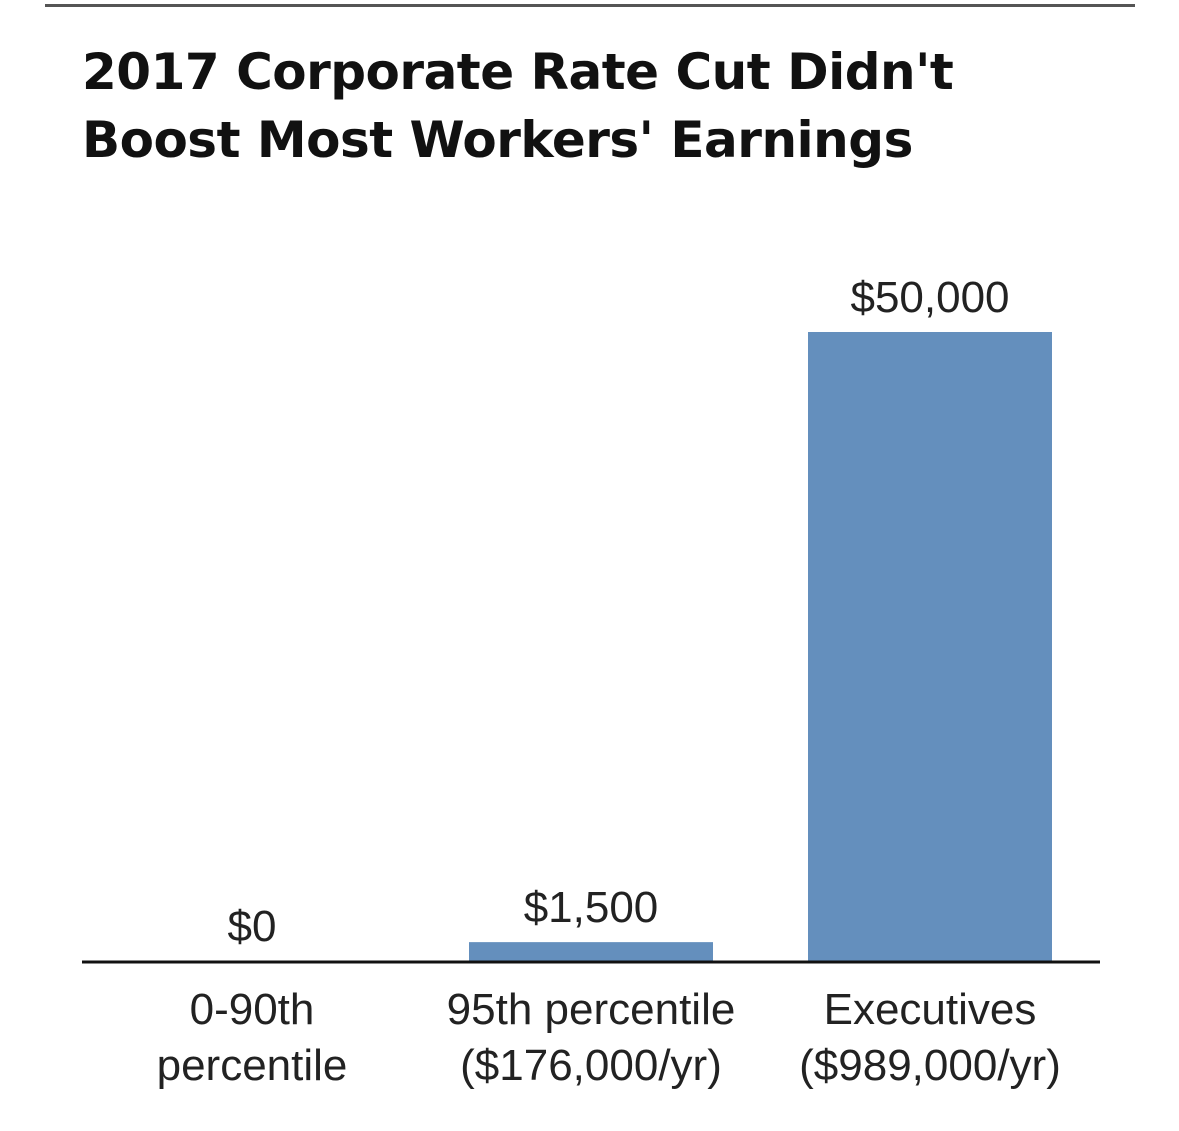 Image resolution: width=1179 pixels, height=1131 pixels. What do you see at coordinates (929, 297) in the screenshot?
I see `value-label-3: $50,000` at bounding box center [929, 297].